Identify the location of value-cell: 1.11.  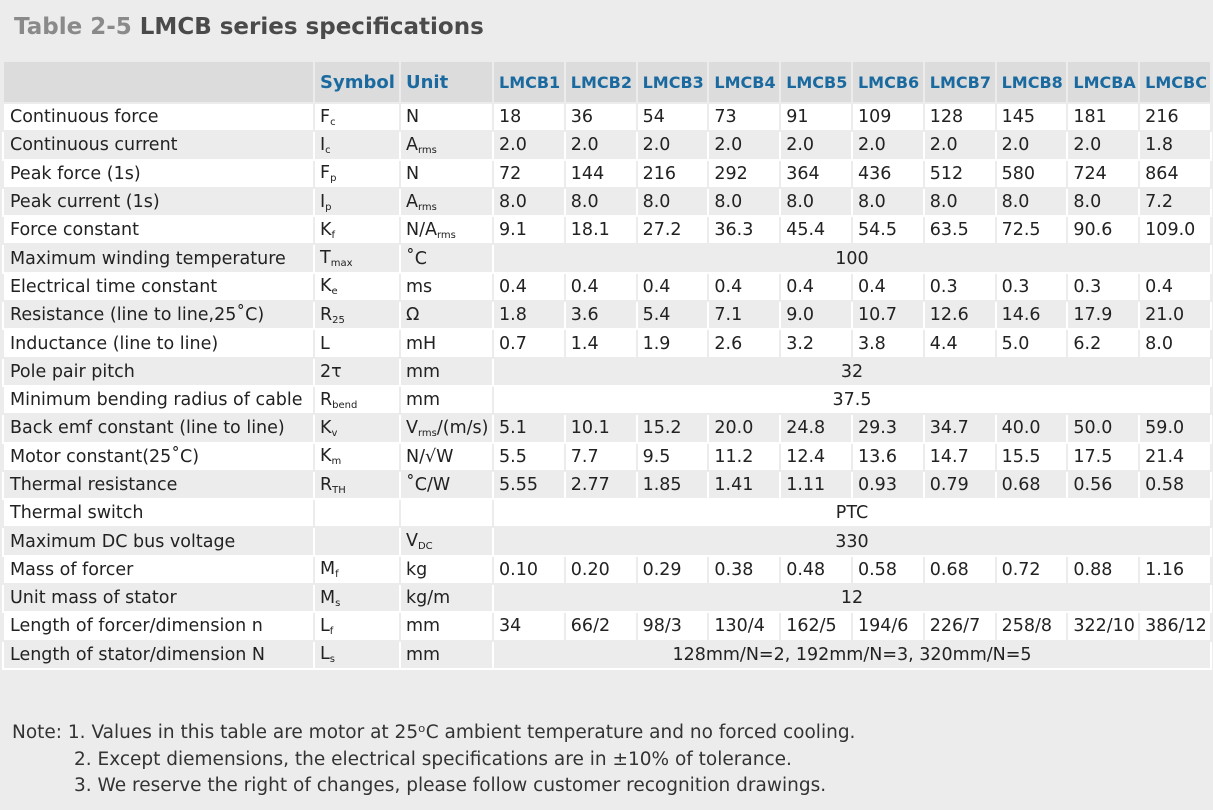
(816, 485).